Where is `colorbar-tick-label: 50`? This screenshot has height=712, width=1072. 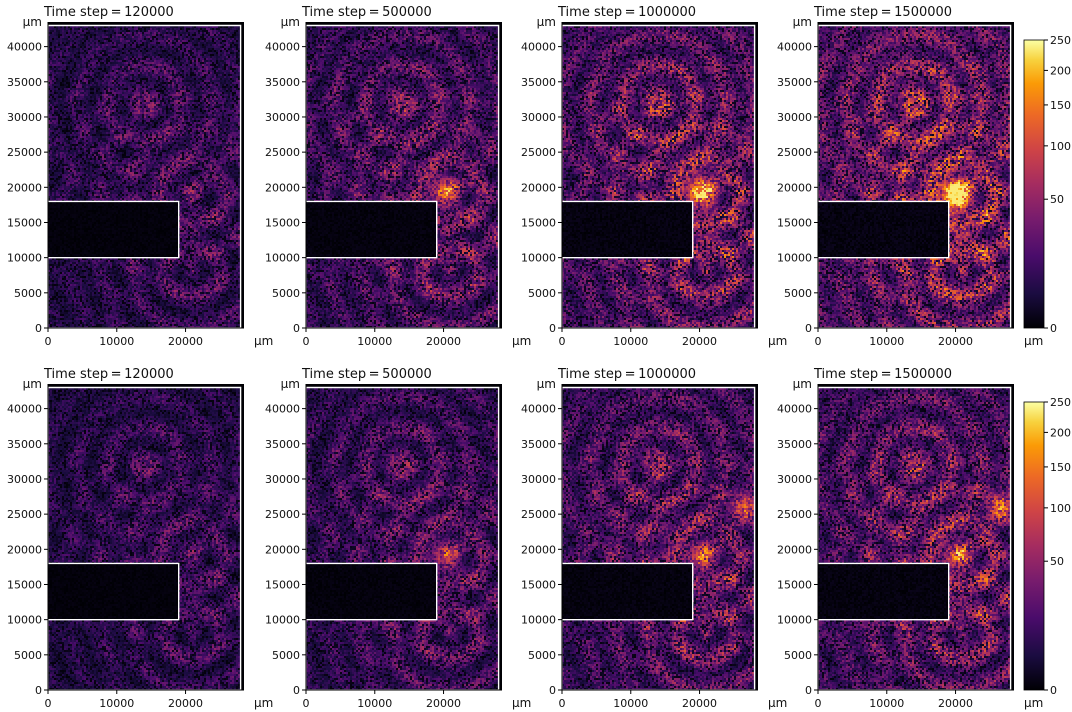
colorbar-tick-label: 50 is located at coordinates (1057, 561).